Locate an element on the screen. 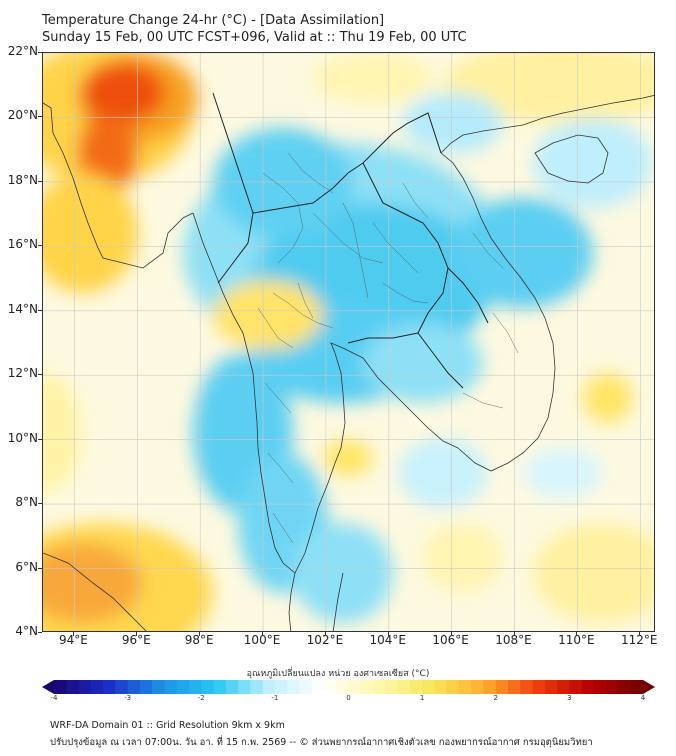  latitude-label: 20°N is located at coordinates (22, 115).